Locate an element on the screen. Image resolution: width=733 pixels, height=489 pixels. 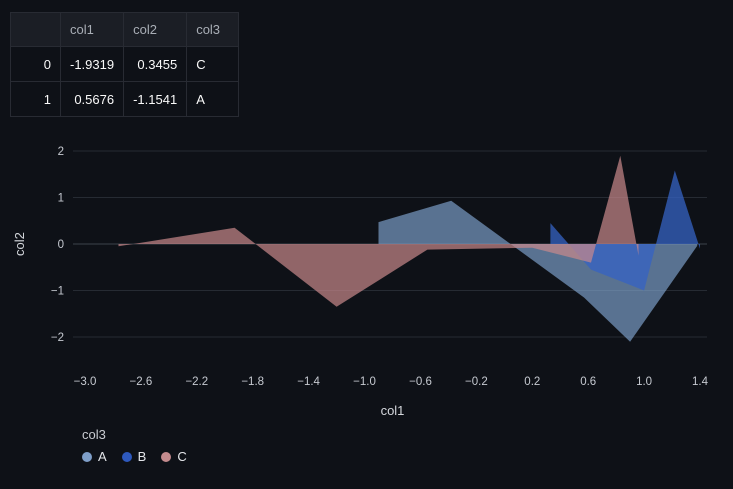
y-tick-label: 2 is located at coordinates (61, 152).